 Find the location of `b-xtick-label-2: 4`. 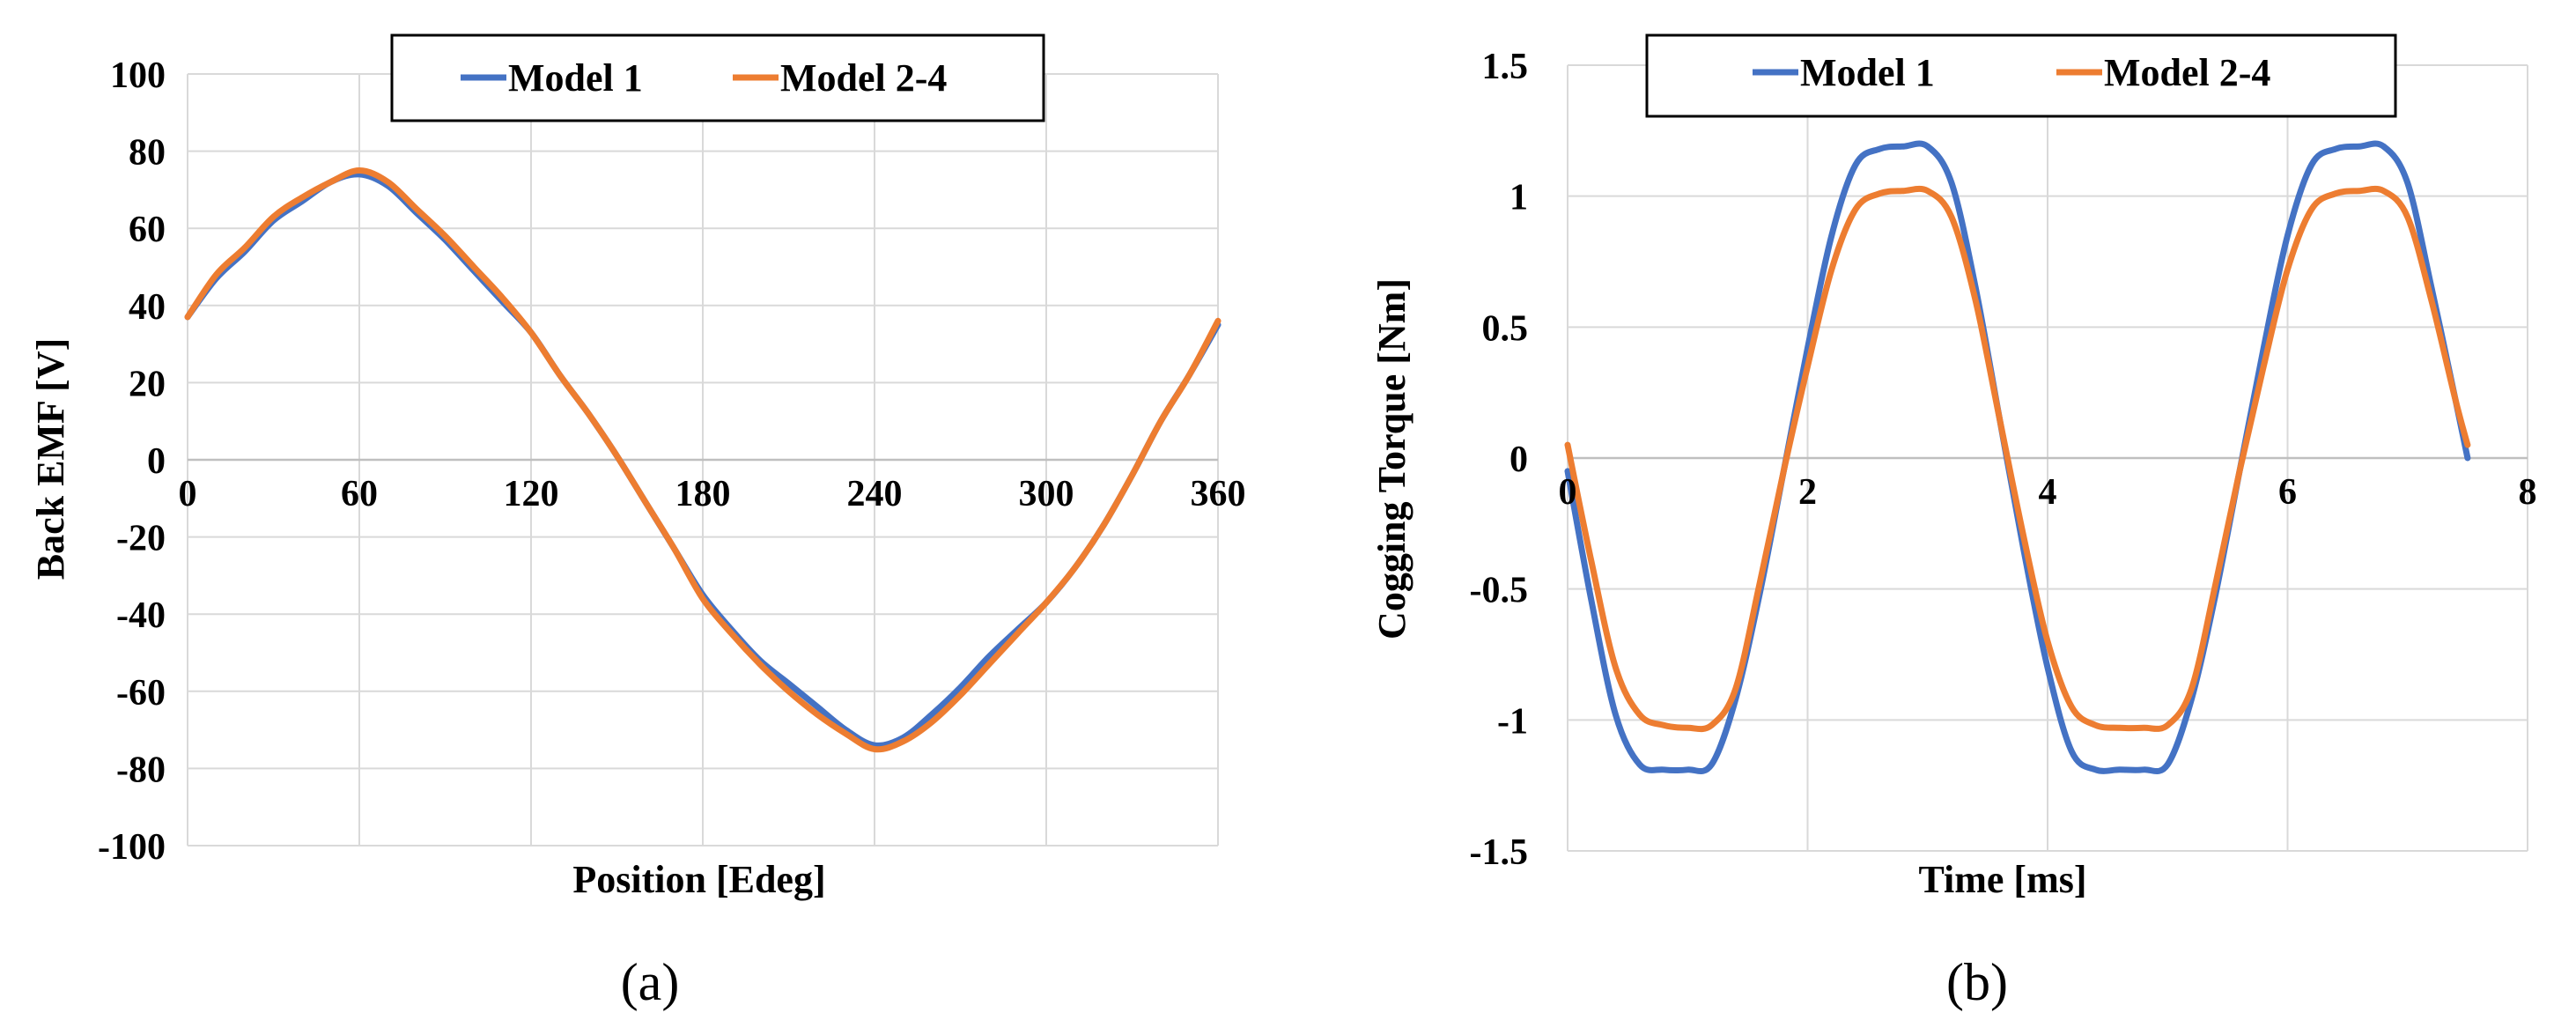

b-xtick-label-2: 4 is located at coordinates (2048, 493).